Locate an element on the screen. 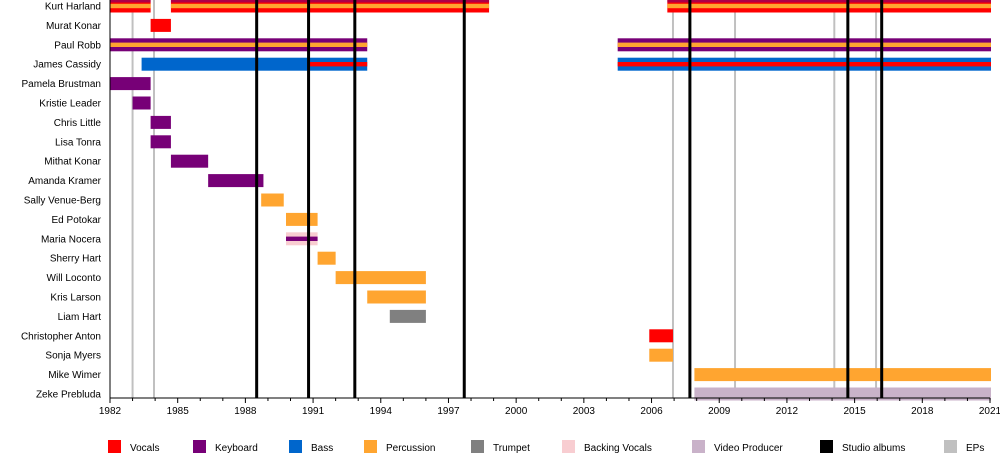 This screenshot has height=458, width=1000. member-label: Christopher Anton is located at coordinates (61, 336).